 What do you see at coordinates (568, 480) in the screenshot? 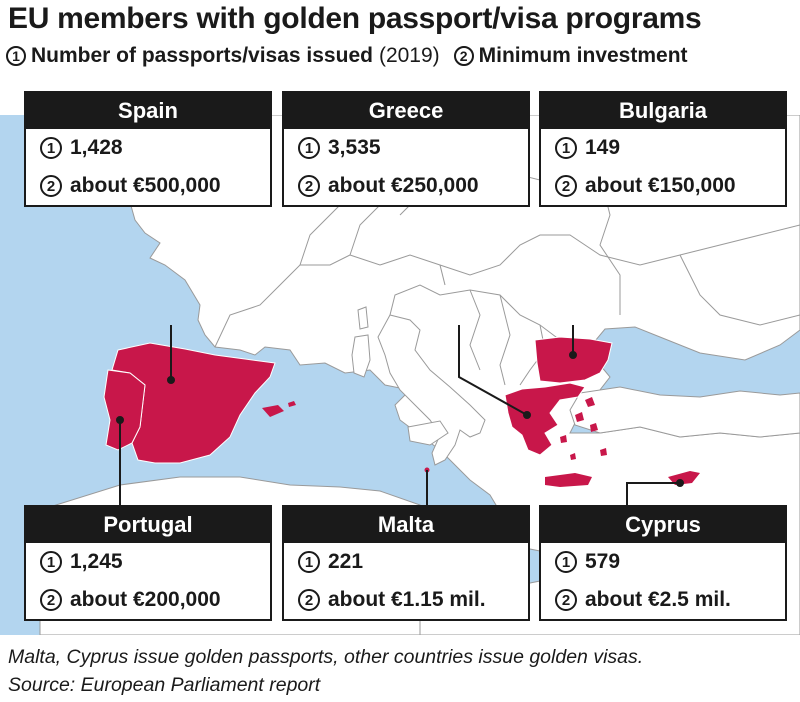
I see `crete` at bounding box center [568, 480].